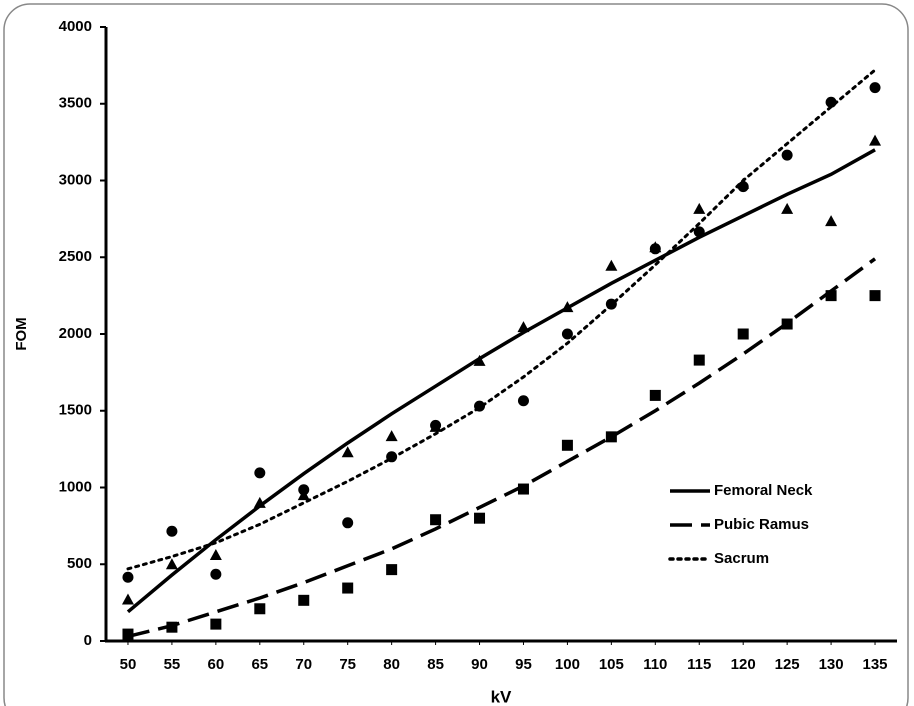 This screenshot has height=706, width=914. What do you see at coordinates (391, 664) in the screenshot?
I see `x-tick-label: 80` at bounding box center [391, 664].